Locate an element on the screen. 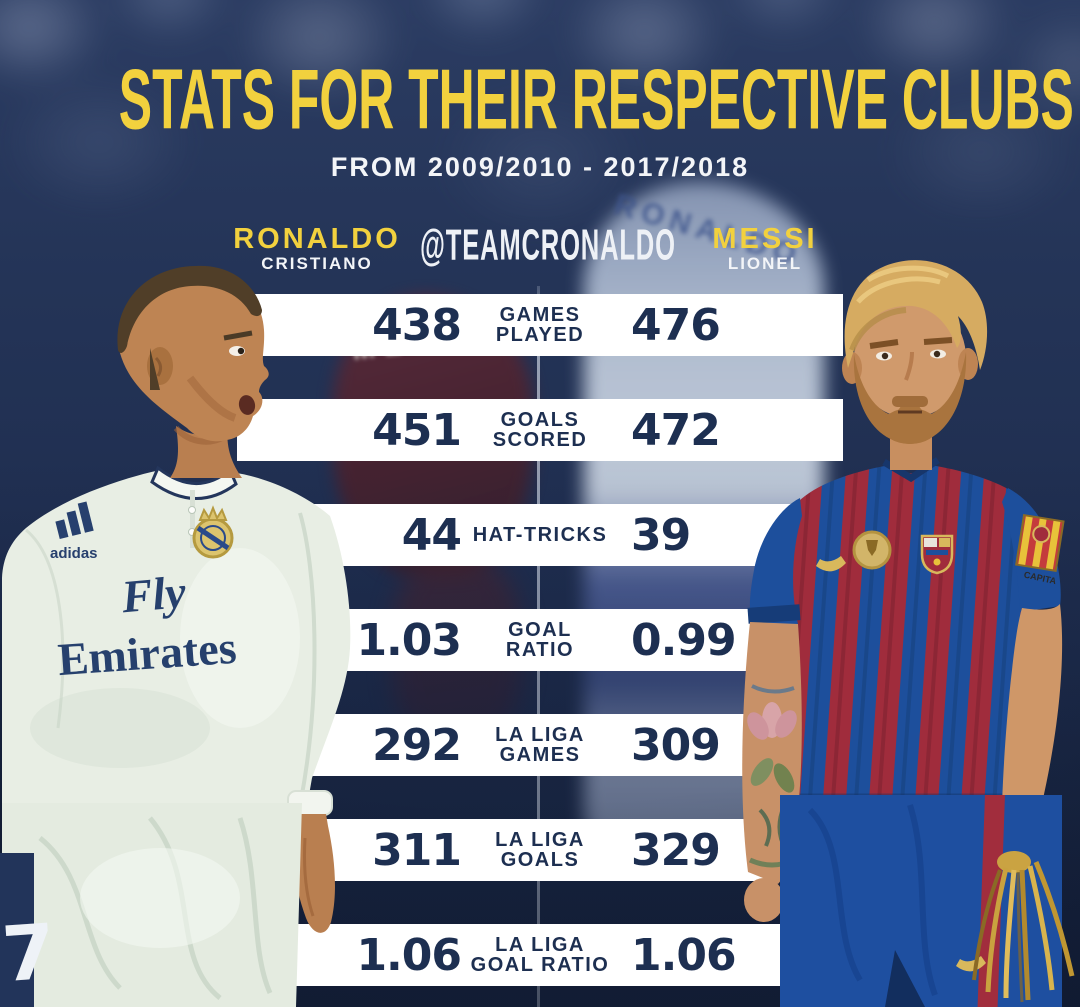 The image size is (1080, 1007). stat-row: 292 LA LIGA GAMES 309 is located at coordinates (540, 745).